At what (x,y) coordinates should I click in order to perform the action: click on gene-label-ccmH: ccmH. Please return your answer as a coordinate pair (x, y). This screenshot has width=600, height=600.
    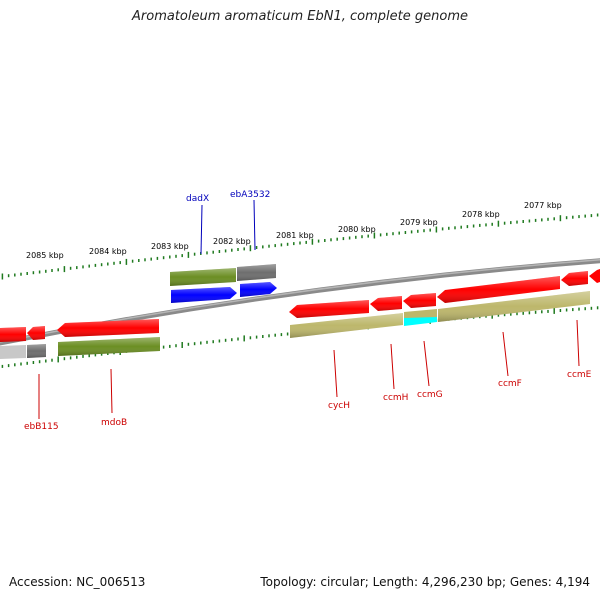
    Looking at the image, I should click on (395, 398).